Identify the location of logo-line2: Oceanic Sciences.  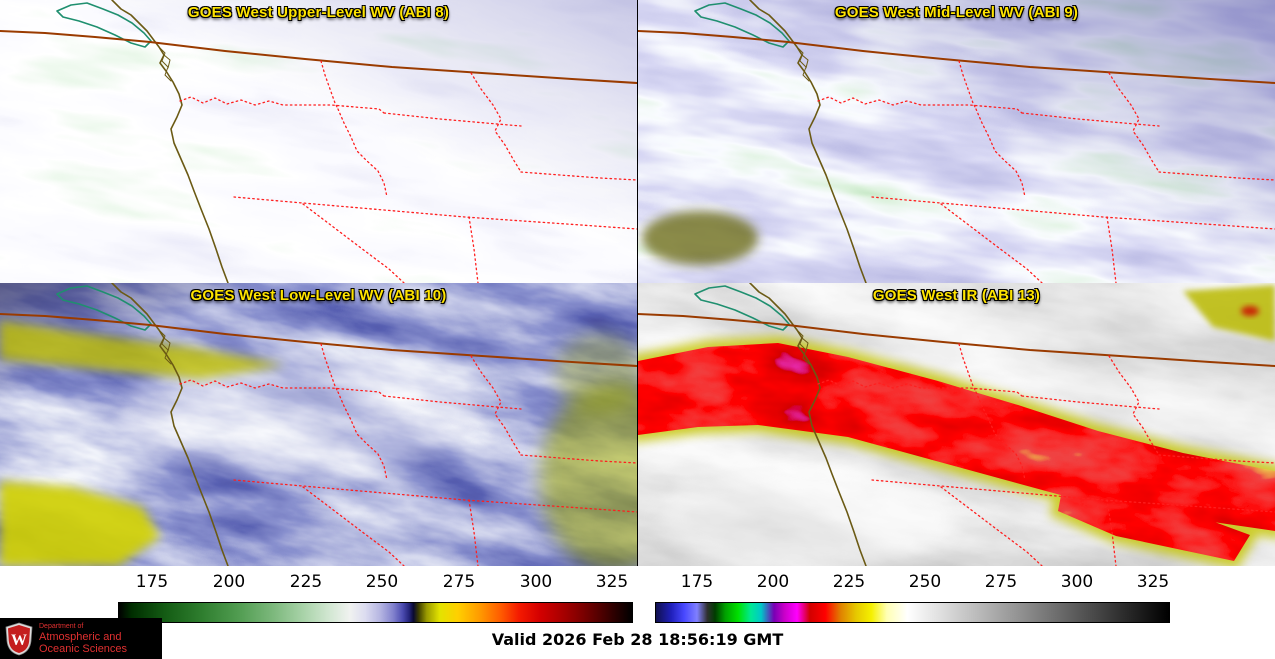
(83, 648).